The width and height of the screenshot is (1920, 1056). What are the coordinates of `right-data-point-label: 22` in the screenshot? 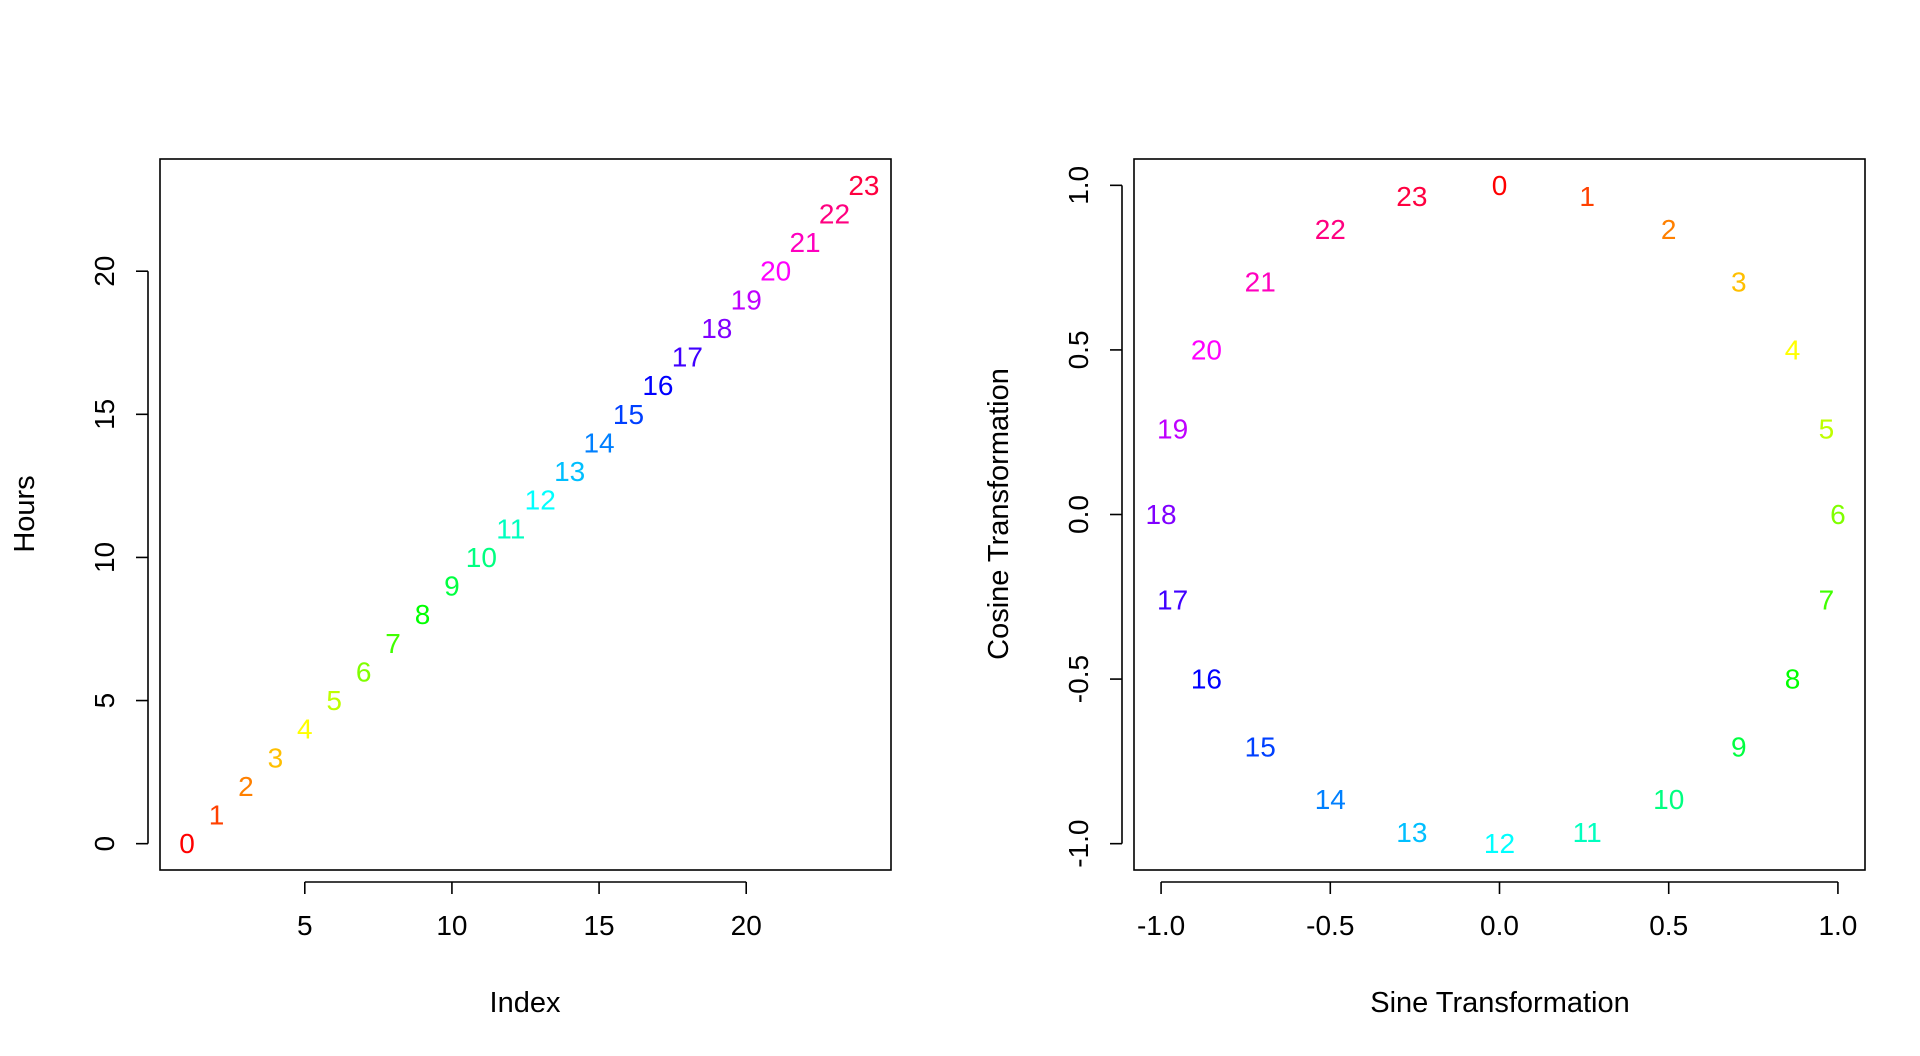 It's located at (1330, 229).